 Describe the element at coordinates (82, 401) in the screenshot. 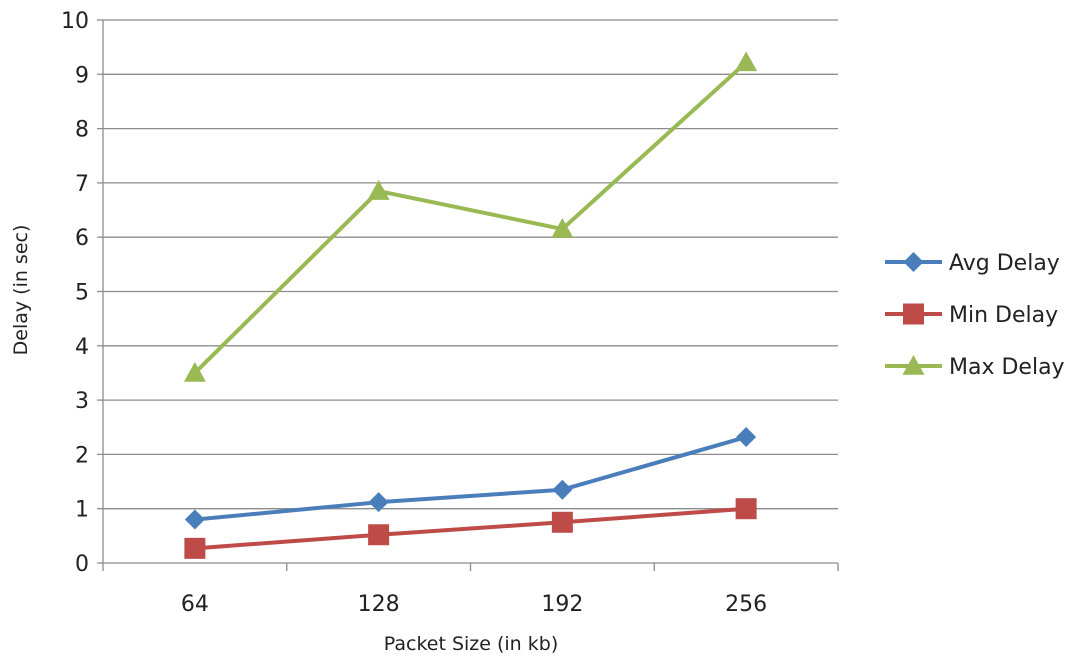

I see `y-tick-label: 3` at that location.